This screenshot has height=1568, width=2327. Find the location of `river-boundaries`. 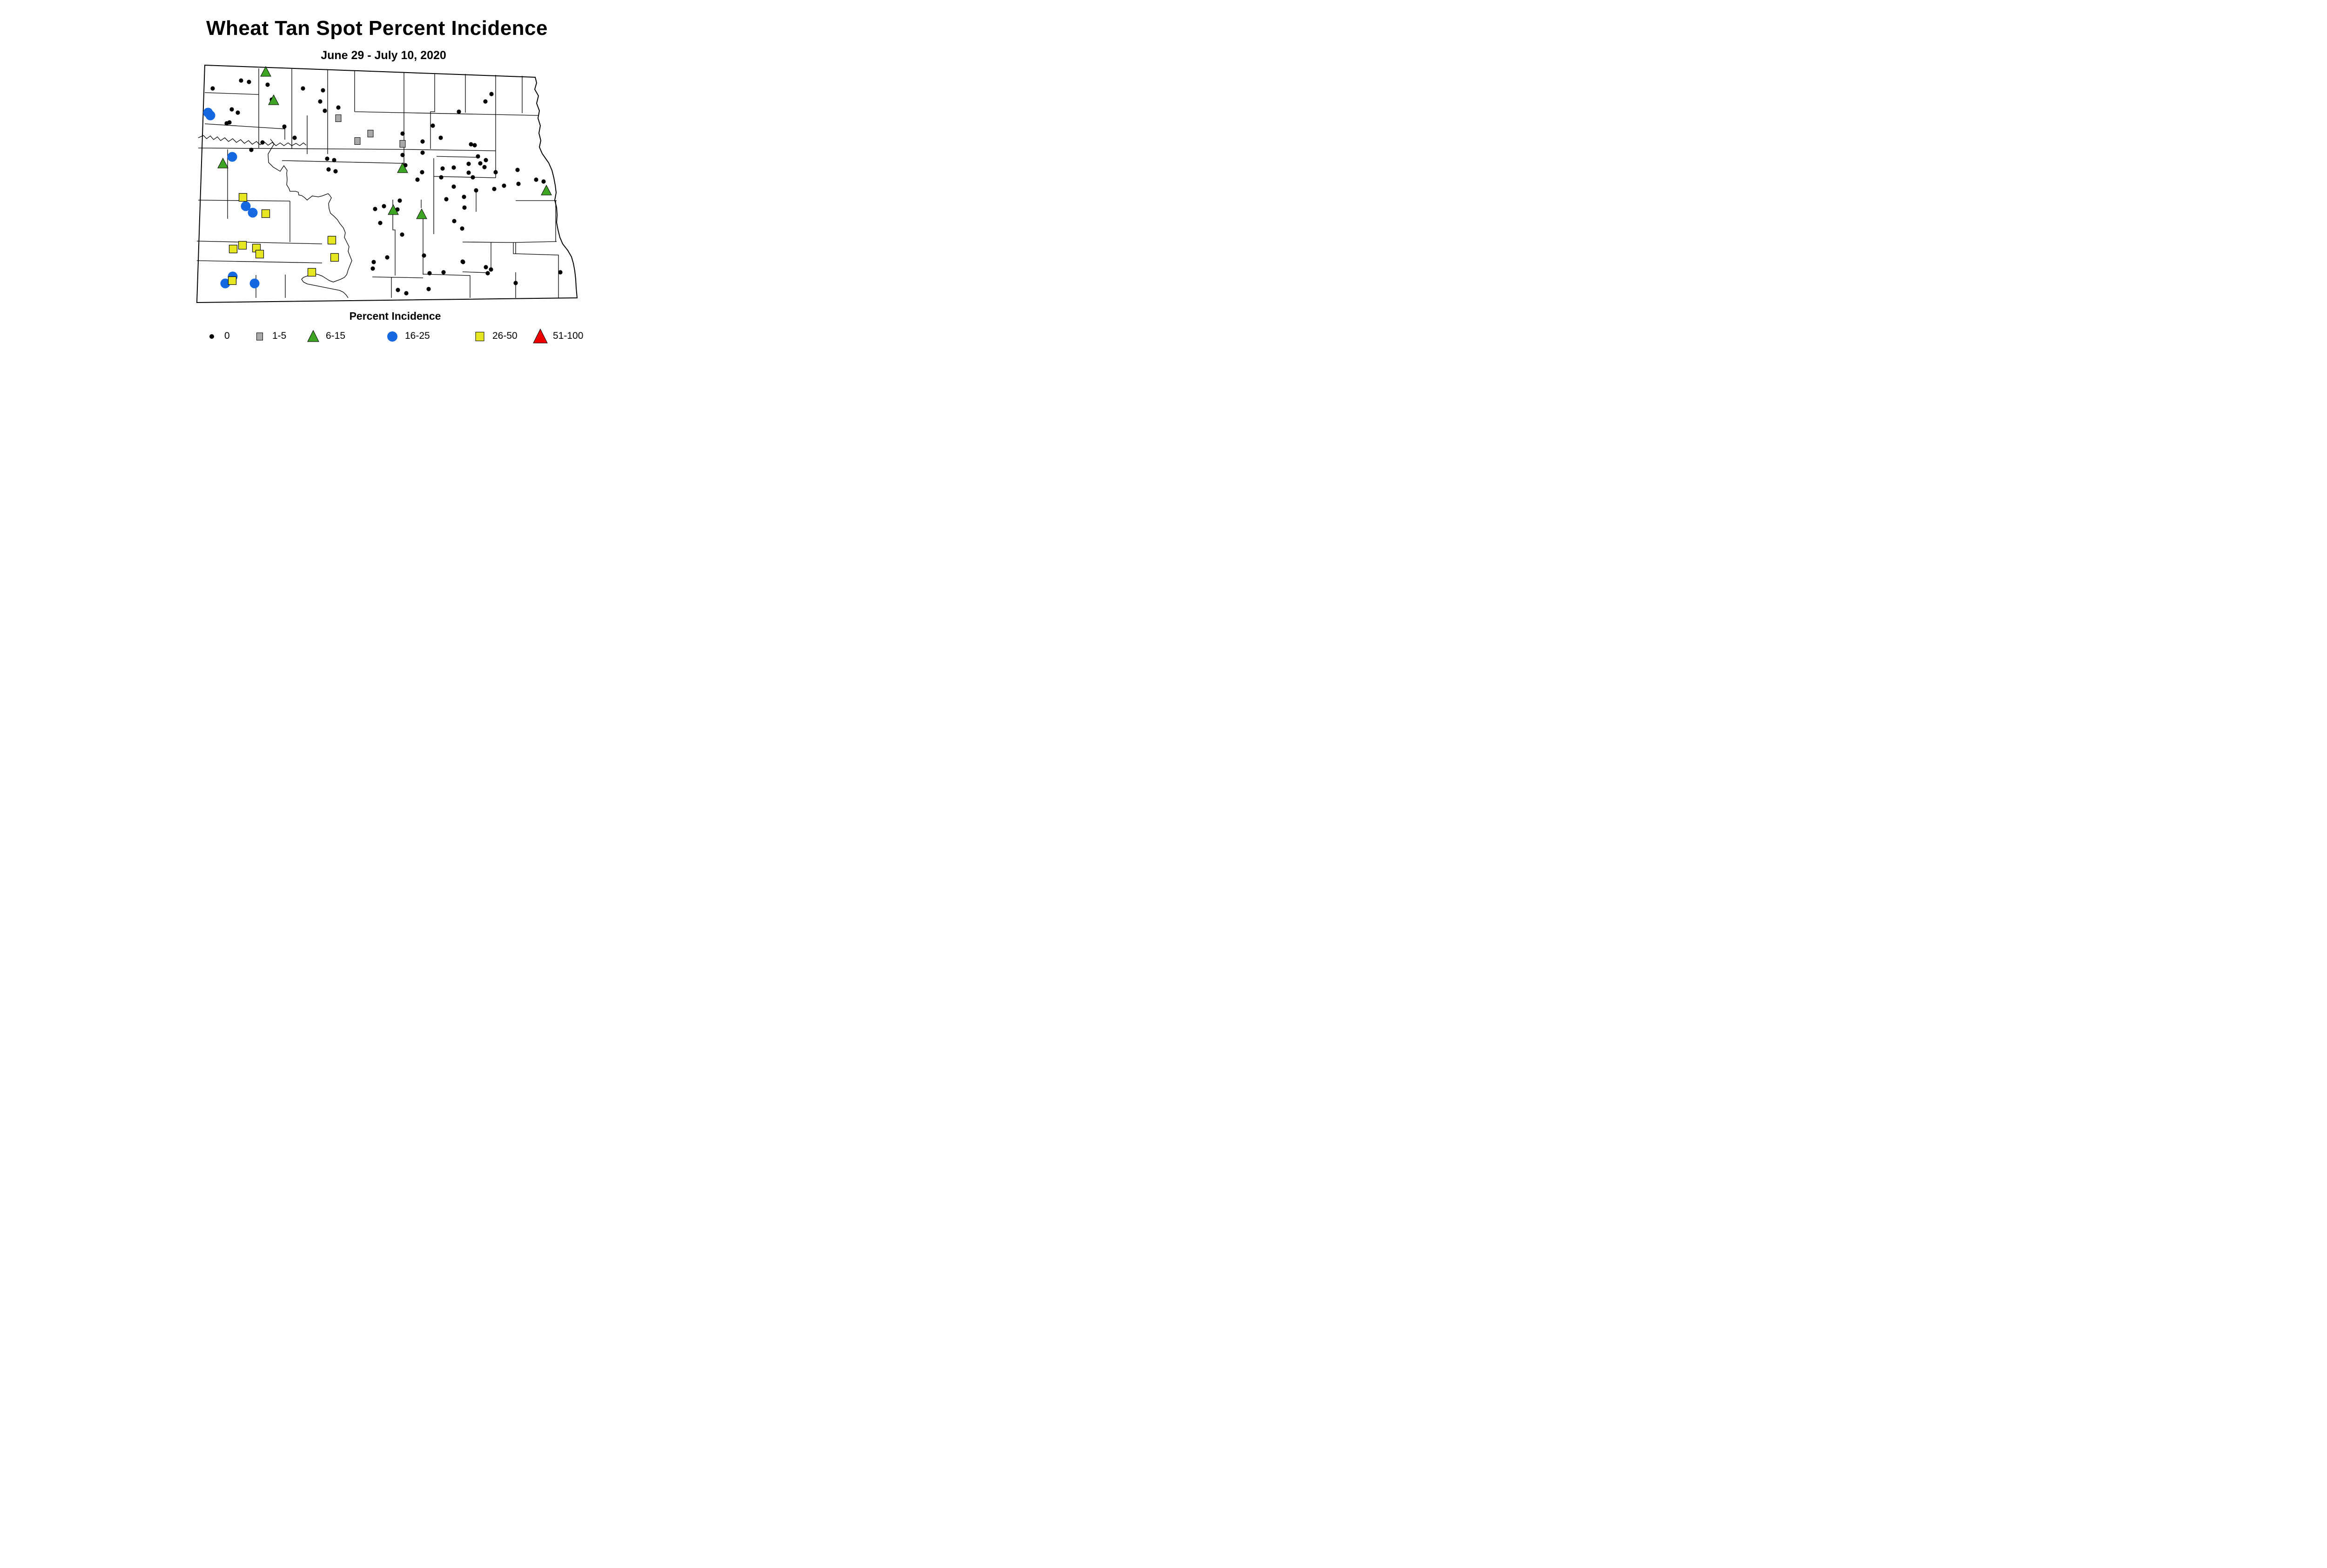

river-boundaries is located at coordinates (275, 216).